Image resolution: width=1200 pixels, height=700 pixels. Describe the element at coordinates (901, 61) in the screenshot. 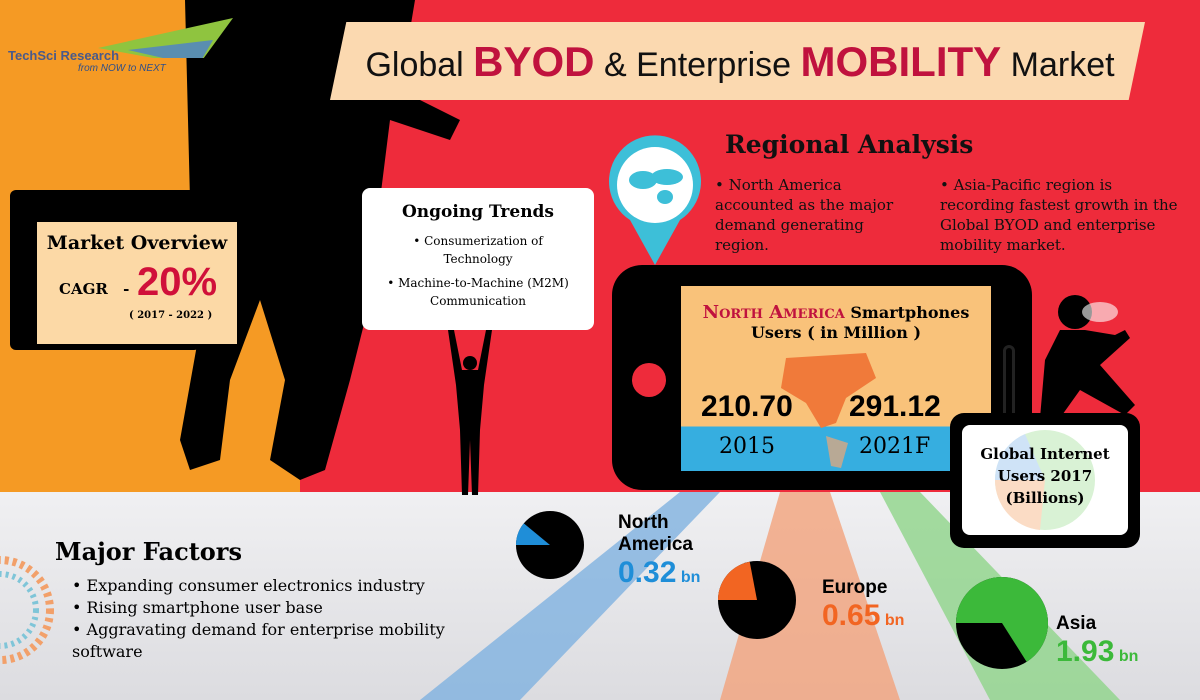

I see `title-highlight: MOBILITY` at that location.